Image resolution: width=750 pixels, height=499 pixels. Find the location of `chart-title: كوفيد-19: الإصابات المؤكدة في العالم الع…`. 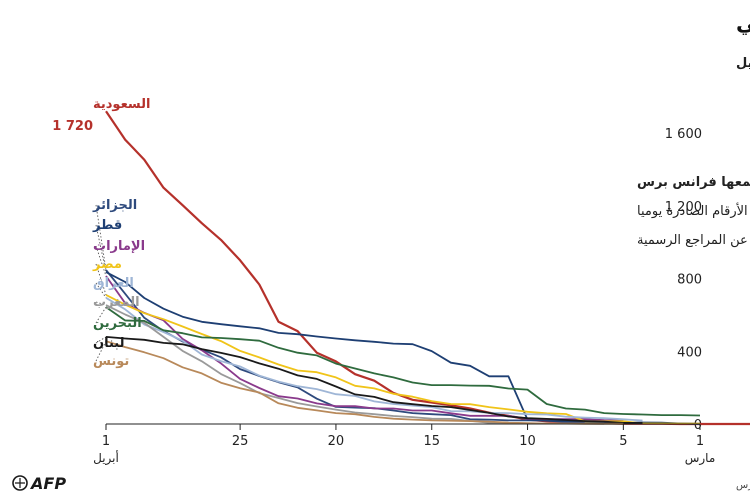

chart-title: كوفيد-19: الإصابات المؤكدة في العالم الع… is located at coordinates (743, 23).